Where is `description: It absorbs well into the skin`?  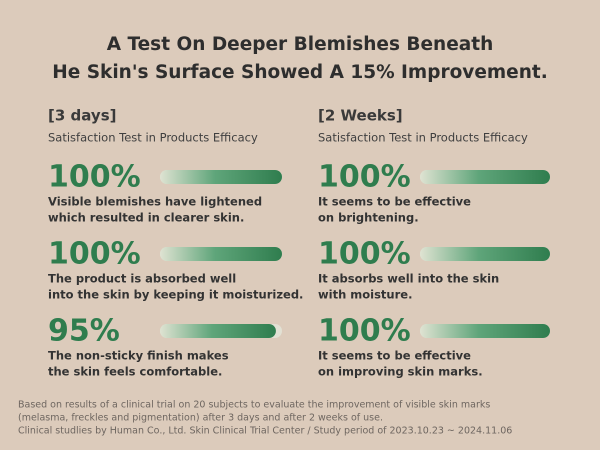 description: It absorbs well into the skin is located at coordinates (408, 279).